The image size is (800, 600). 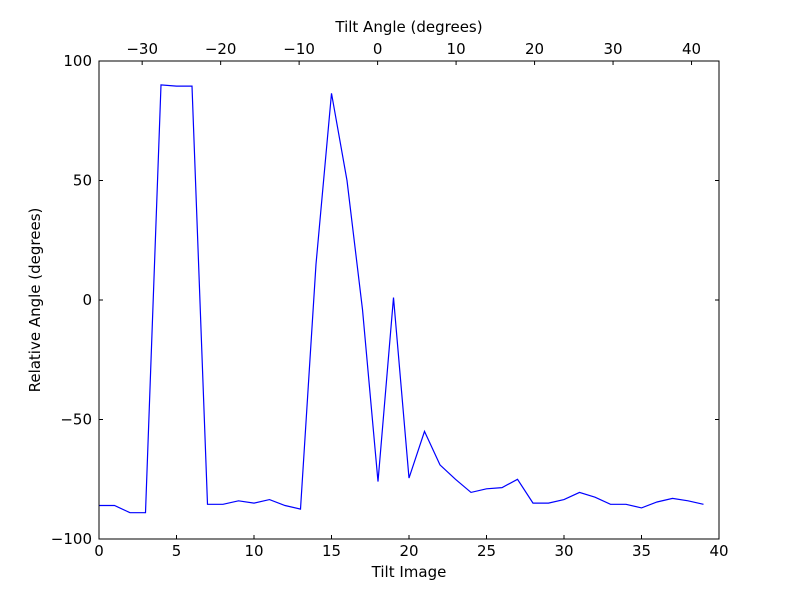 I want to click on x-tick-label: 20, so click(x=408, y=551).